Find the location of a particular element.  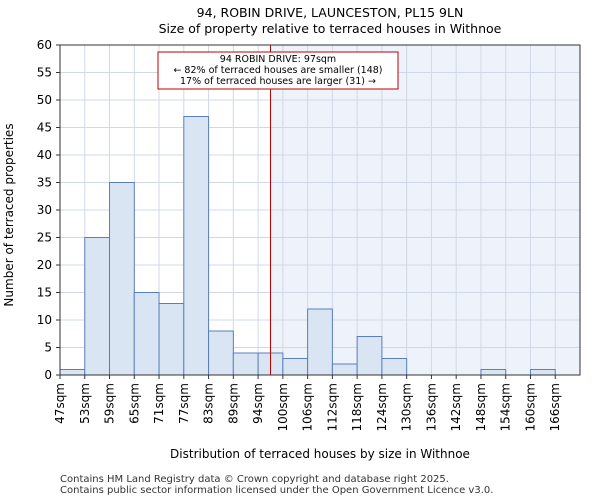

x-tick-label: 130sqm is located at coordinates (407, 407).